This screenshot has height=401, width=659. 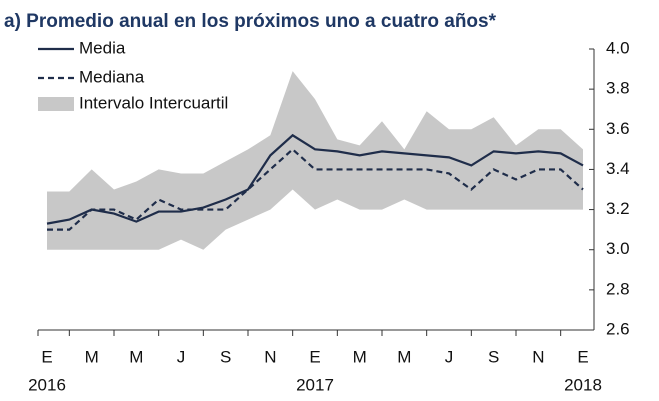 What do you see at coordinates (618, 248) in the screenshot?
I see `y-tick-label: 3.0` at bounding box center [618, 248].